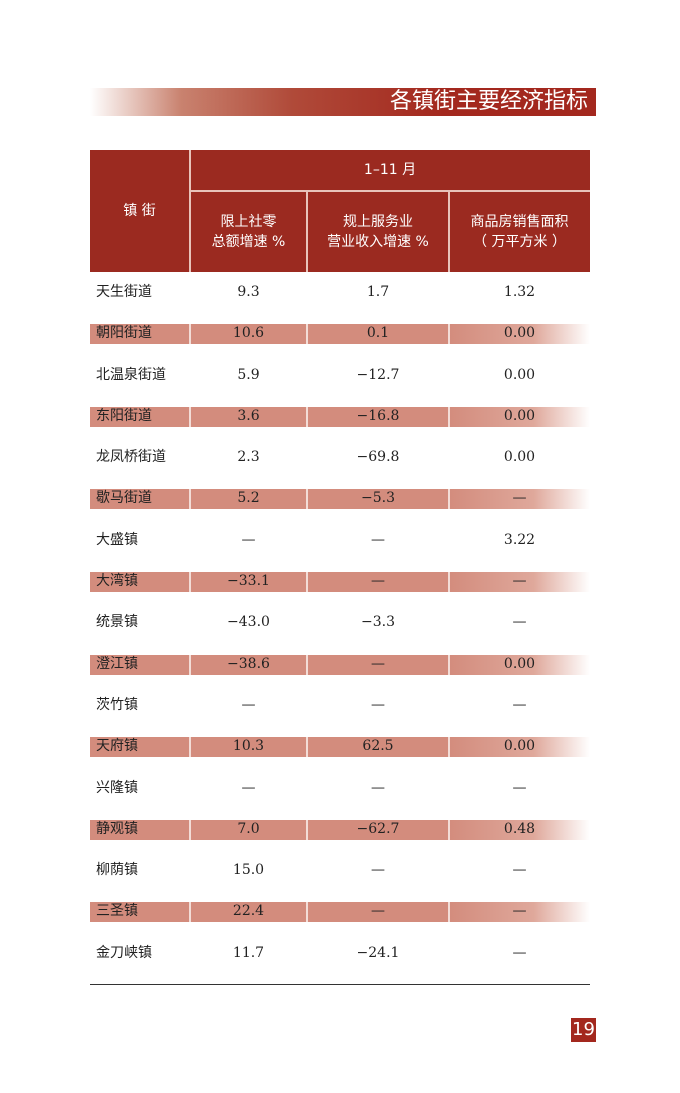 The height and width of the screenshot is (1093, 680). I want to click on retail-growth: 10.6, so click(248, 333).